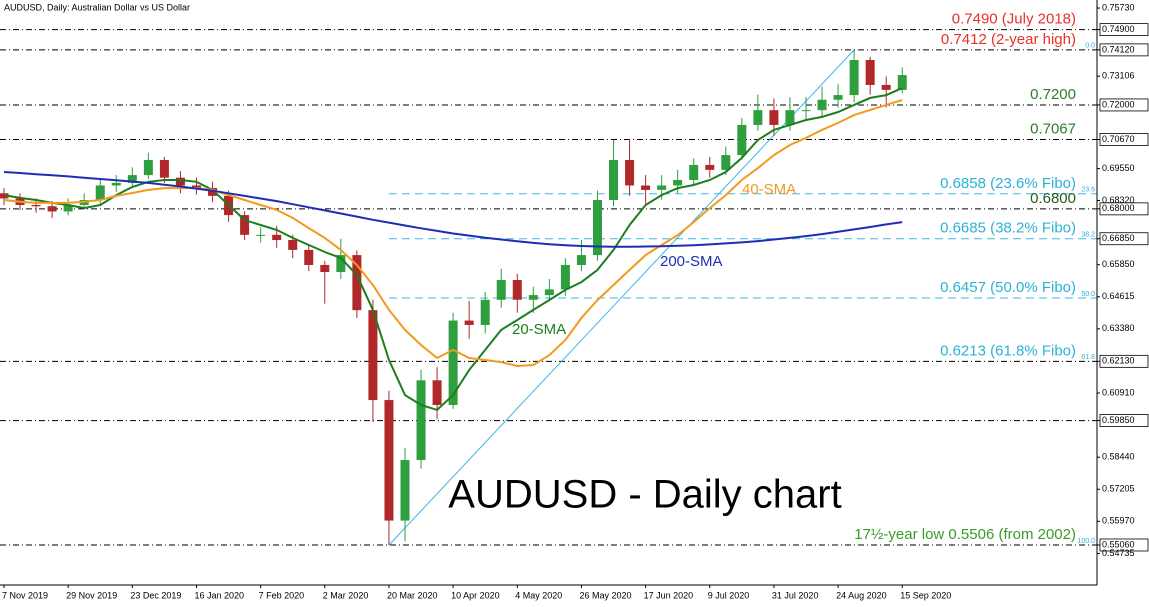  I want to click on x-tick-label: 4 May 2020, so click(538, 595).